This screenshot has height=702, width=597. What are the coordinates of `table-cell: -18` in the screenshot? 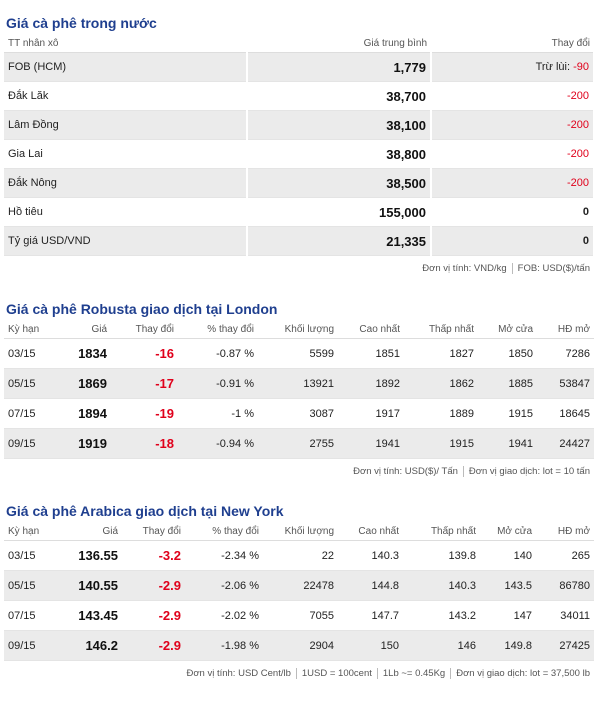 It's located at (144, 443).